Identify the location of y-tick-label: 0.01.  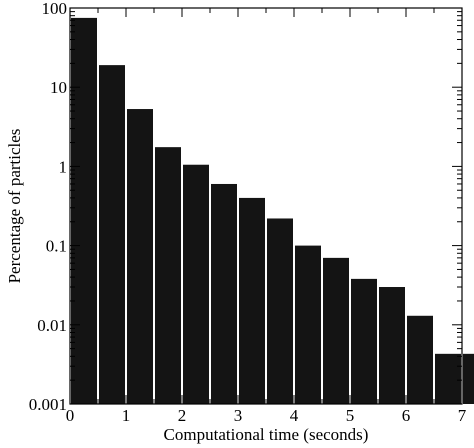
(52, 325).